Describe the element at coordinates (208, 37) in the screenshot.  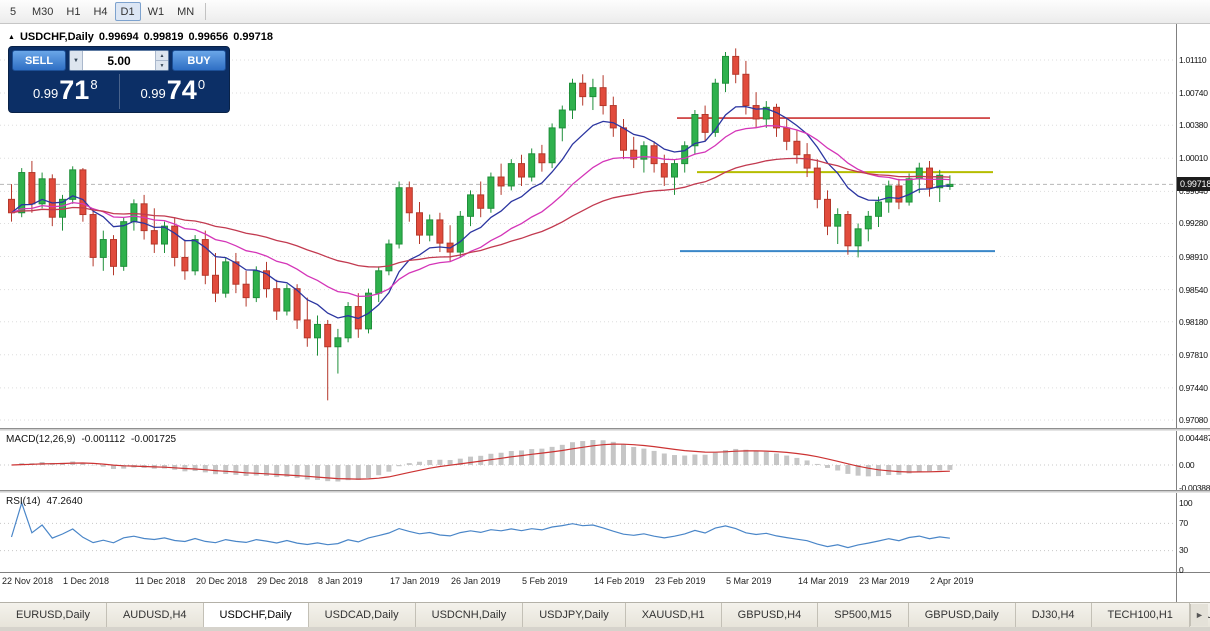
I see `ohlc-low: 0.99656` at that location.